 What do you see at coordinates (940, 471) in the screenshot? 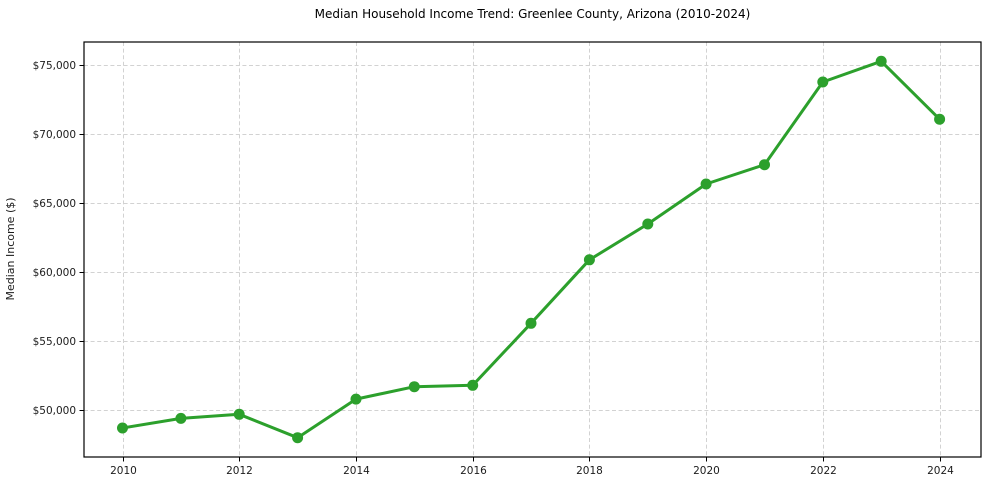
I see `x-tick-label: 2024` at bounding box center [940, 471].